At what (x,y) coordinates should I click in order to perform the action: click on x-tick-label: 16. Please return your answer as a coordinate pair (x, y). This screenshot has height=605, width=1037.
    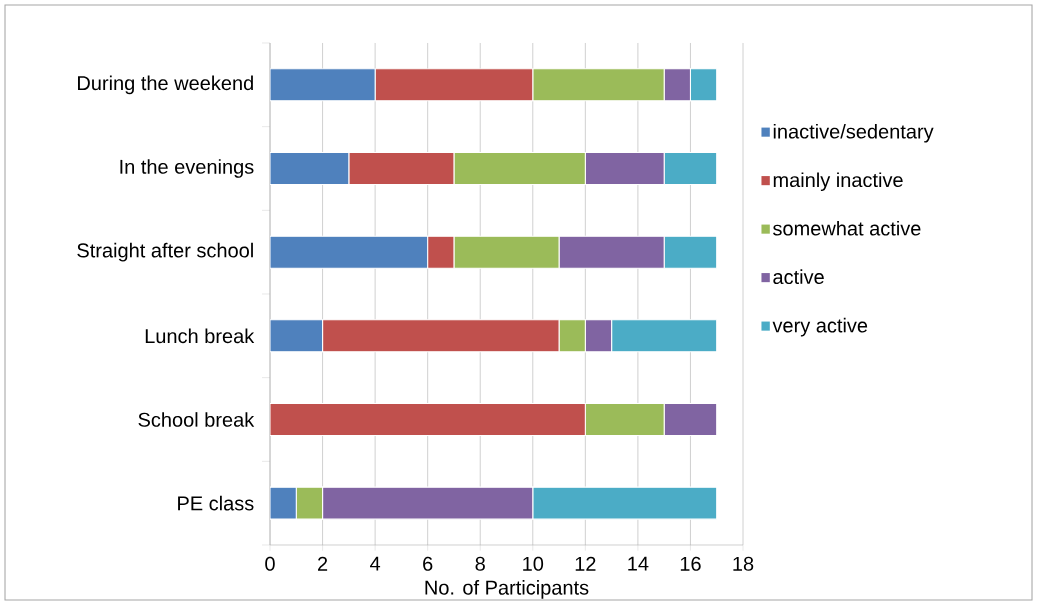
    Looking at the image, I should click on (690, 563).